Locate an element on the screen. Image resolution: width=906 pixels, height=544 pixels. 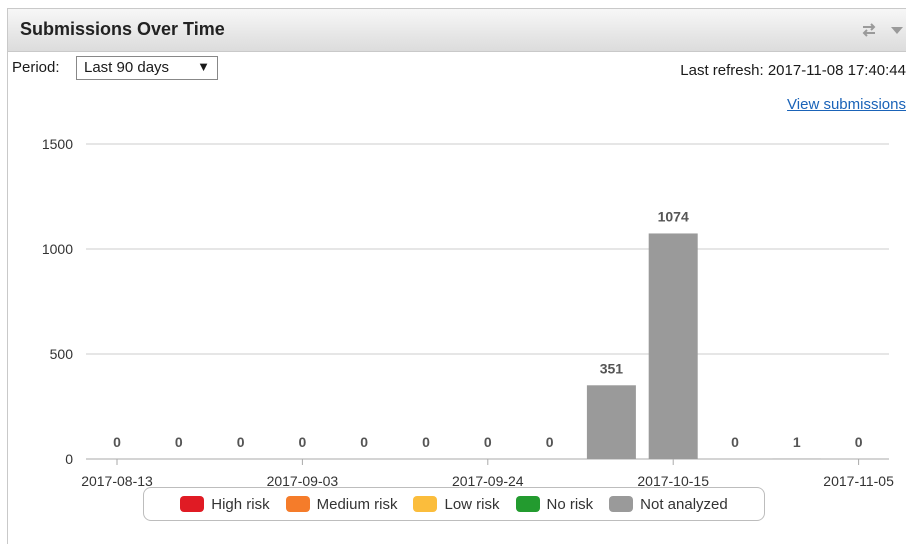
legend-label: Low risk is located at coordinates (472, 504).